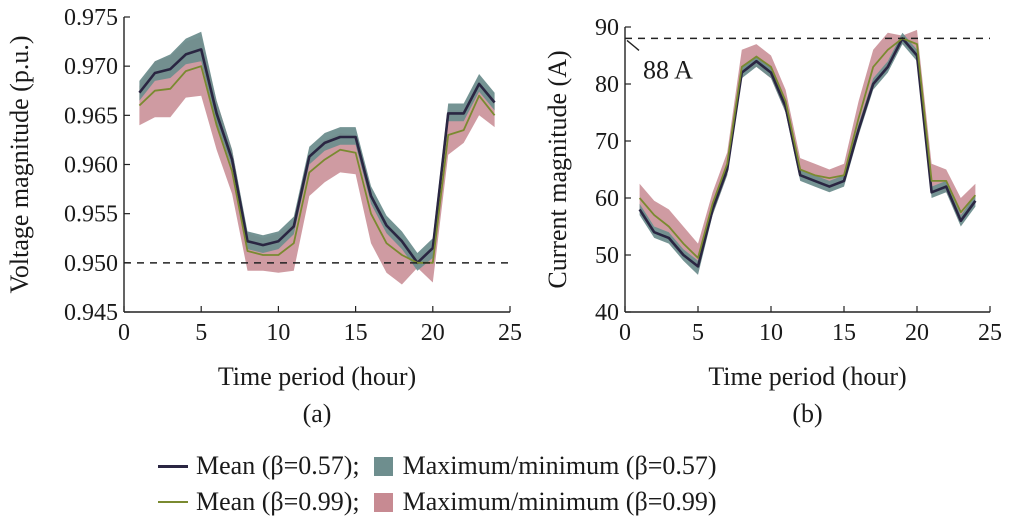 The height and width of the screenshot is (529, 1011). What do you see at coordinates (559, 501) in the screenshot?
I see `legend-label-range-099: Maximum/minimum (β=0.99)` at bounding box center [559, 501].